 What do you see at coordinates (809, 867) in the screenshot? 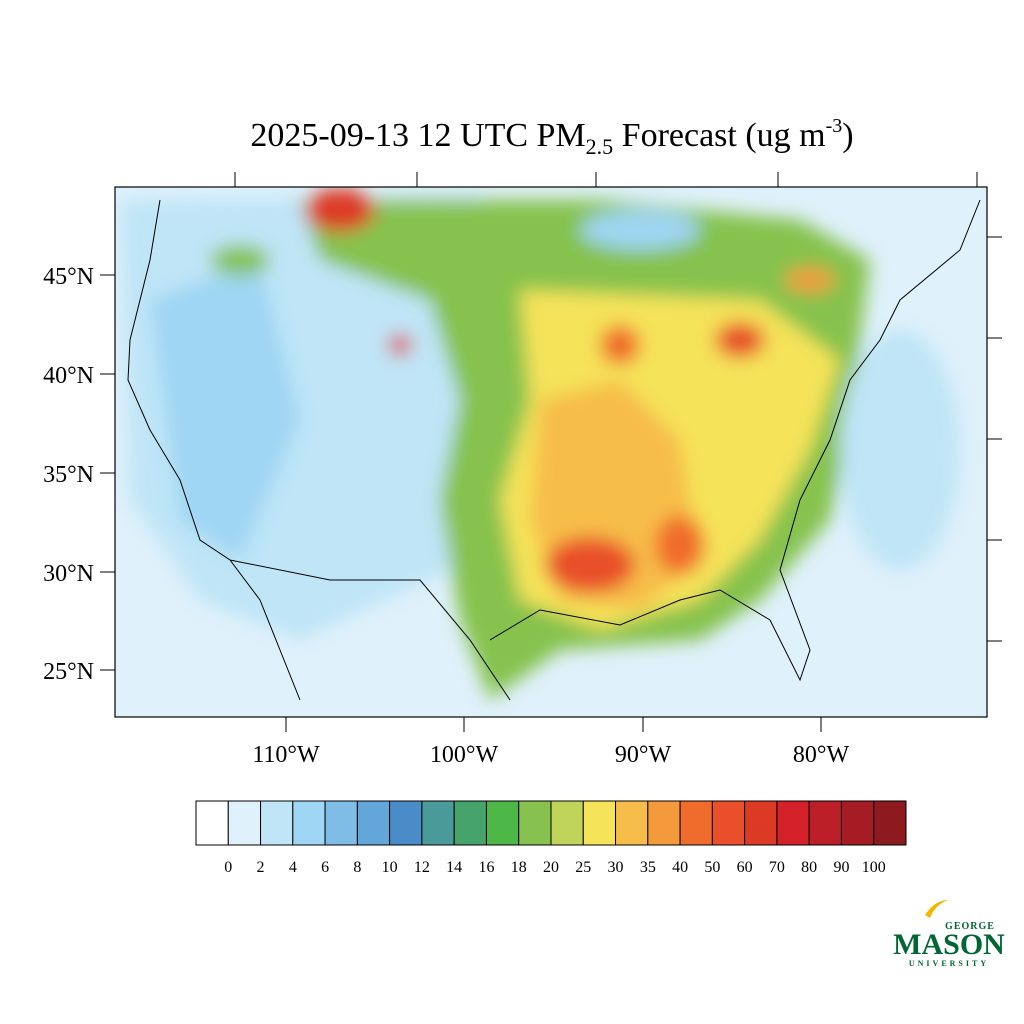
I see `colorbar-label: 80` at bounding box center [809, 867].